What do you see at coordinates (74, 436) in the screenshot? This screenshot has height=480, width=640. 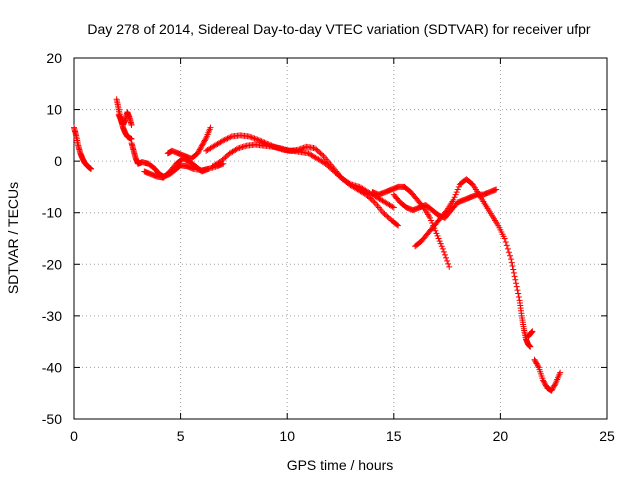 I see `x-tick-label: 0` at bounding box center [74, 436].